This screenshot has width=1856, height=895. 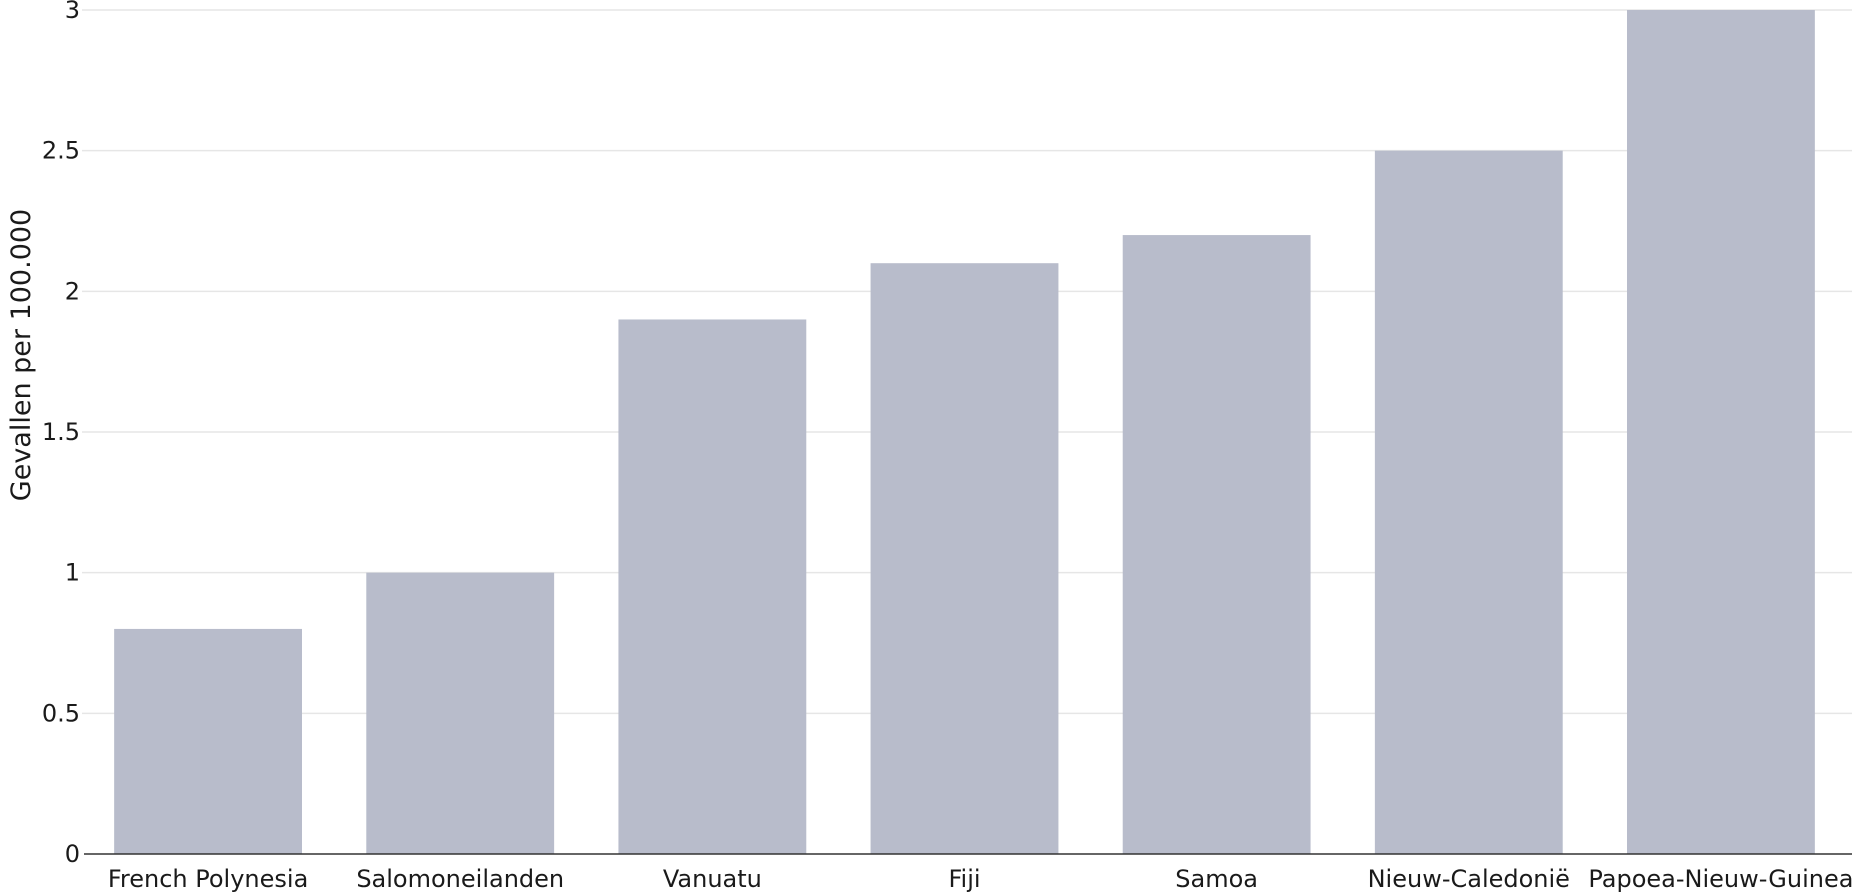 What do you see at coordinates (1469, 879) in the screenshot?
I see `x-tick-label: Nieuw-Caledonië` at bounding box center [1469, 879].